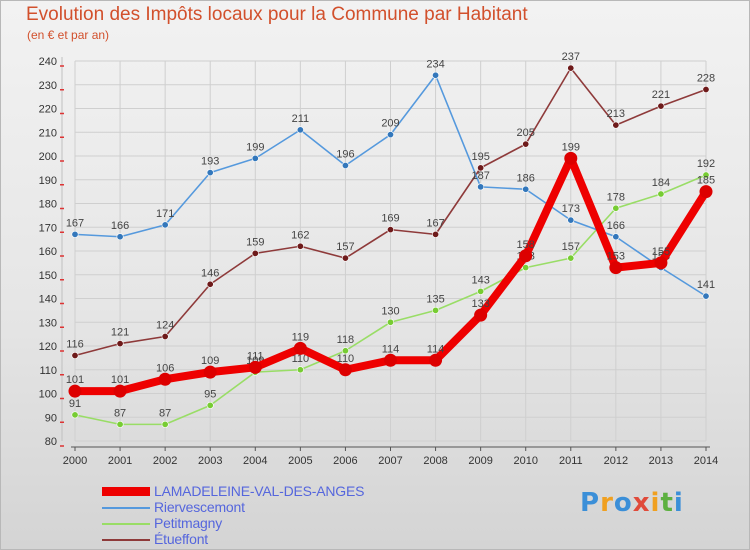 This screenshot has width=750, height=550. I want to click on x-tick-label: 2007, so click(390, 461).